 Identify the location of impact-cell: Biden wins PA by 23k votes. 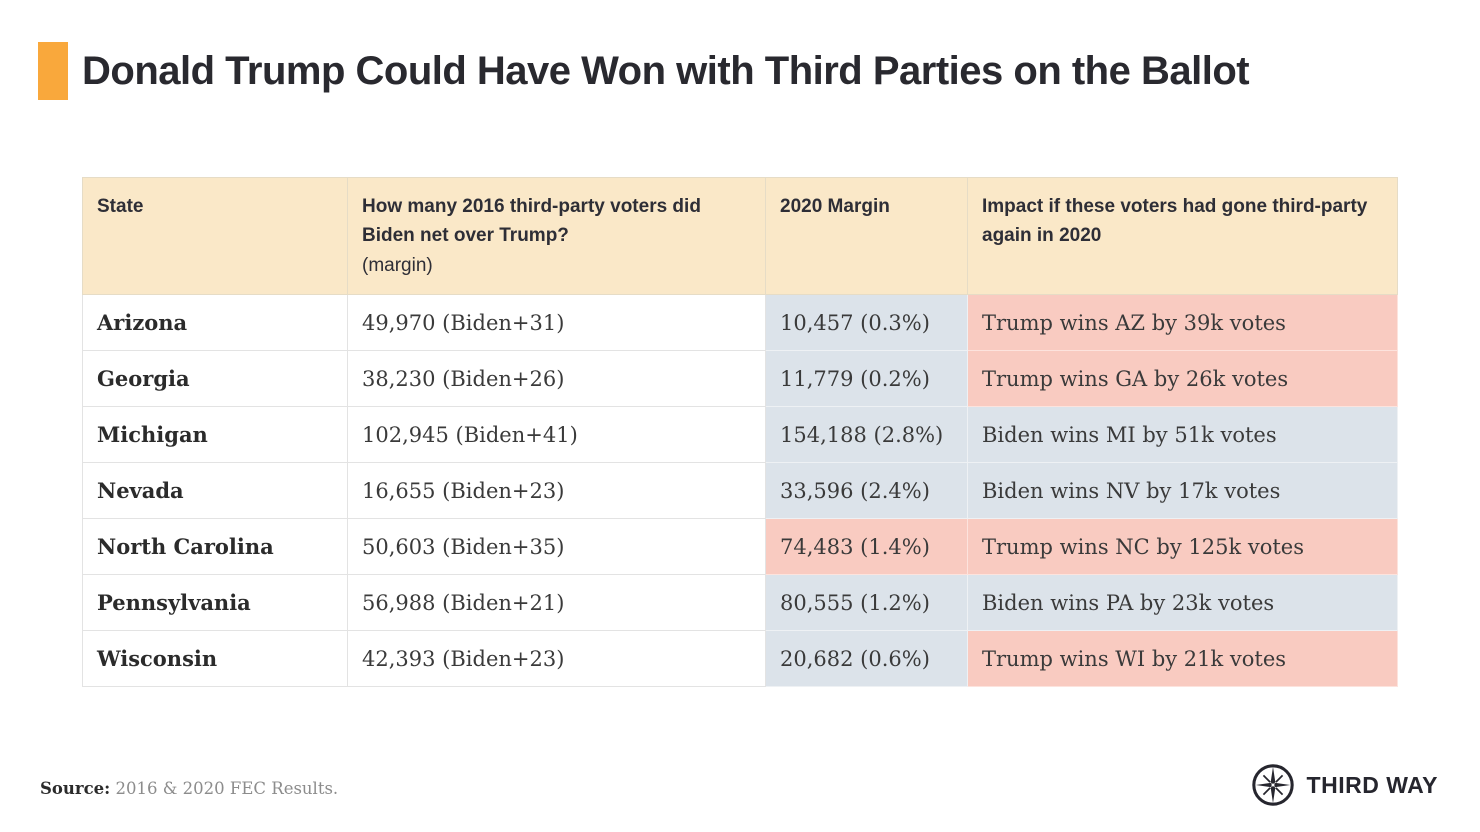
(1182, 603).